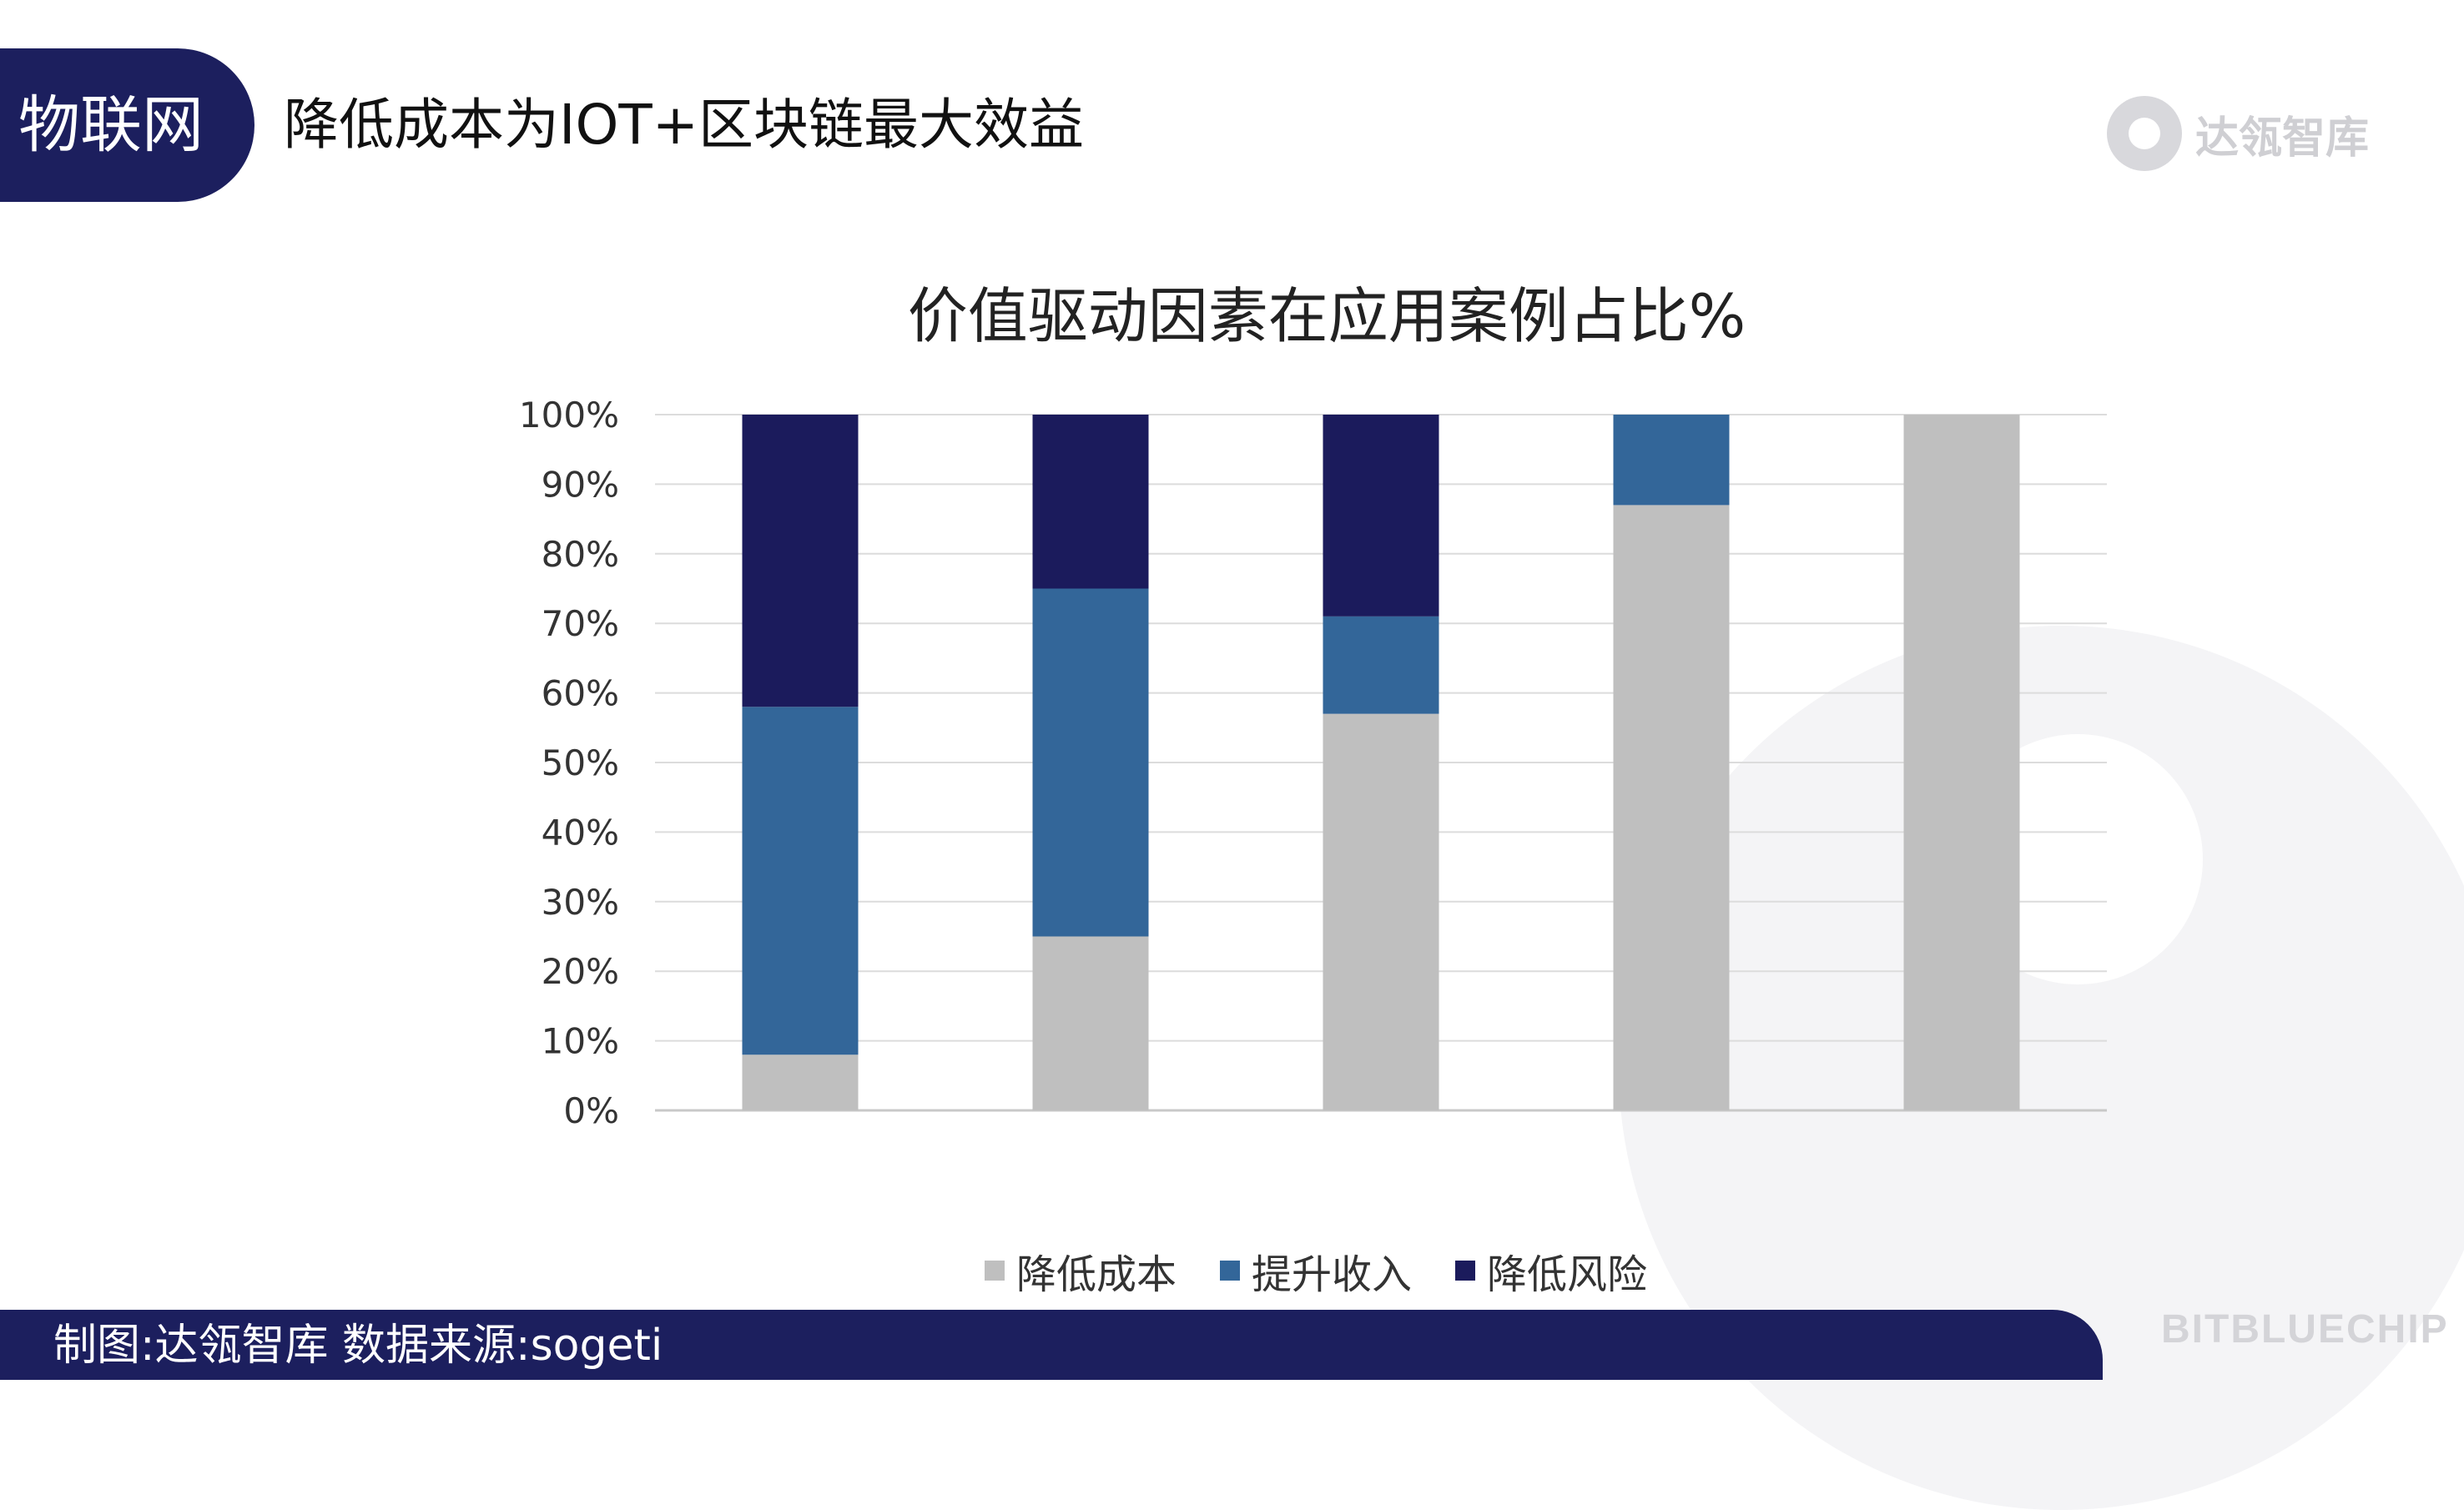 Image resolution: width=2464 pixels, height=1510 pixels. What do you see at coordinates (580, 484) in the screenshot?
I see `y-tick-label: 90%` at bounding box center [580, 484].